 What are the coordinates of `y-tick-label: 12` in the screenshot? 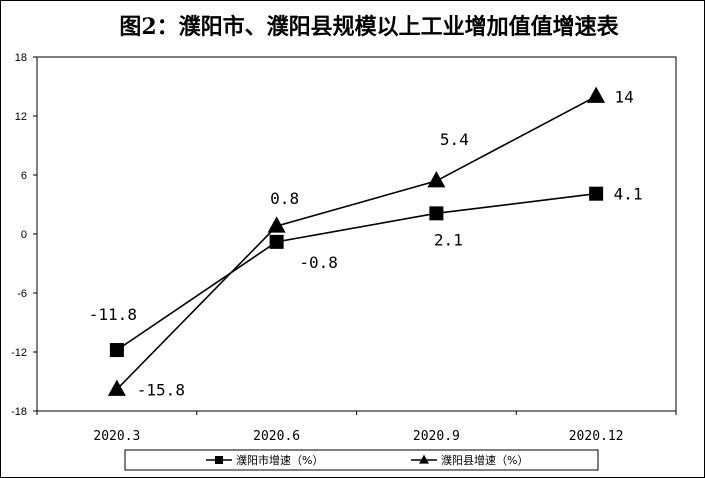 It's located at (21, 117).